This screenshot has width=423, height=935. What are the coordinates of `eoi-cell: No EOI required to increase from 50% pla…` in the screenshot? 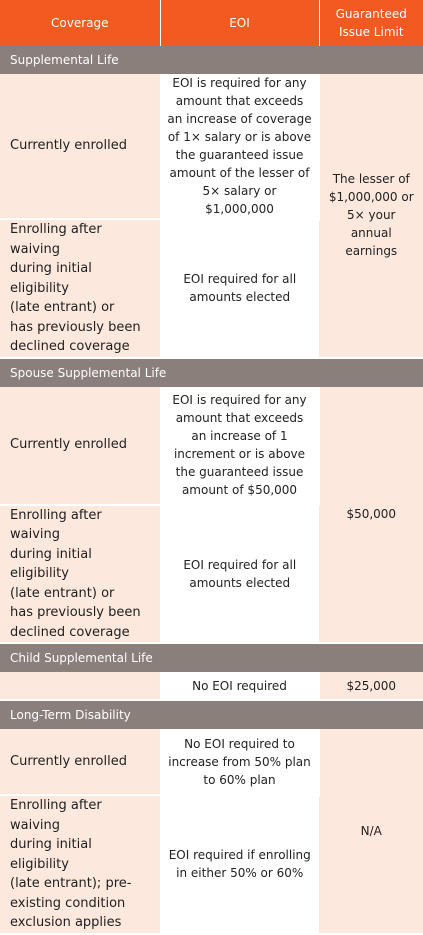 It's located at (240, 762).